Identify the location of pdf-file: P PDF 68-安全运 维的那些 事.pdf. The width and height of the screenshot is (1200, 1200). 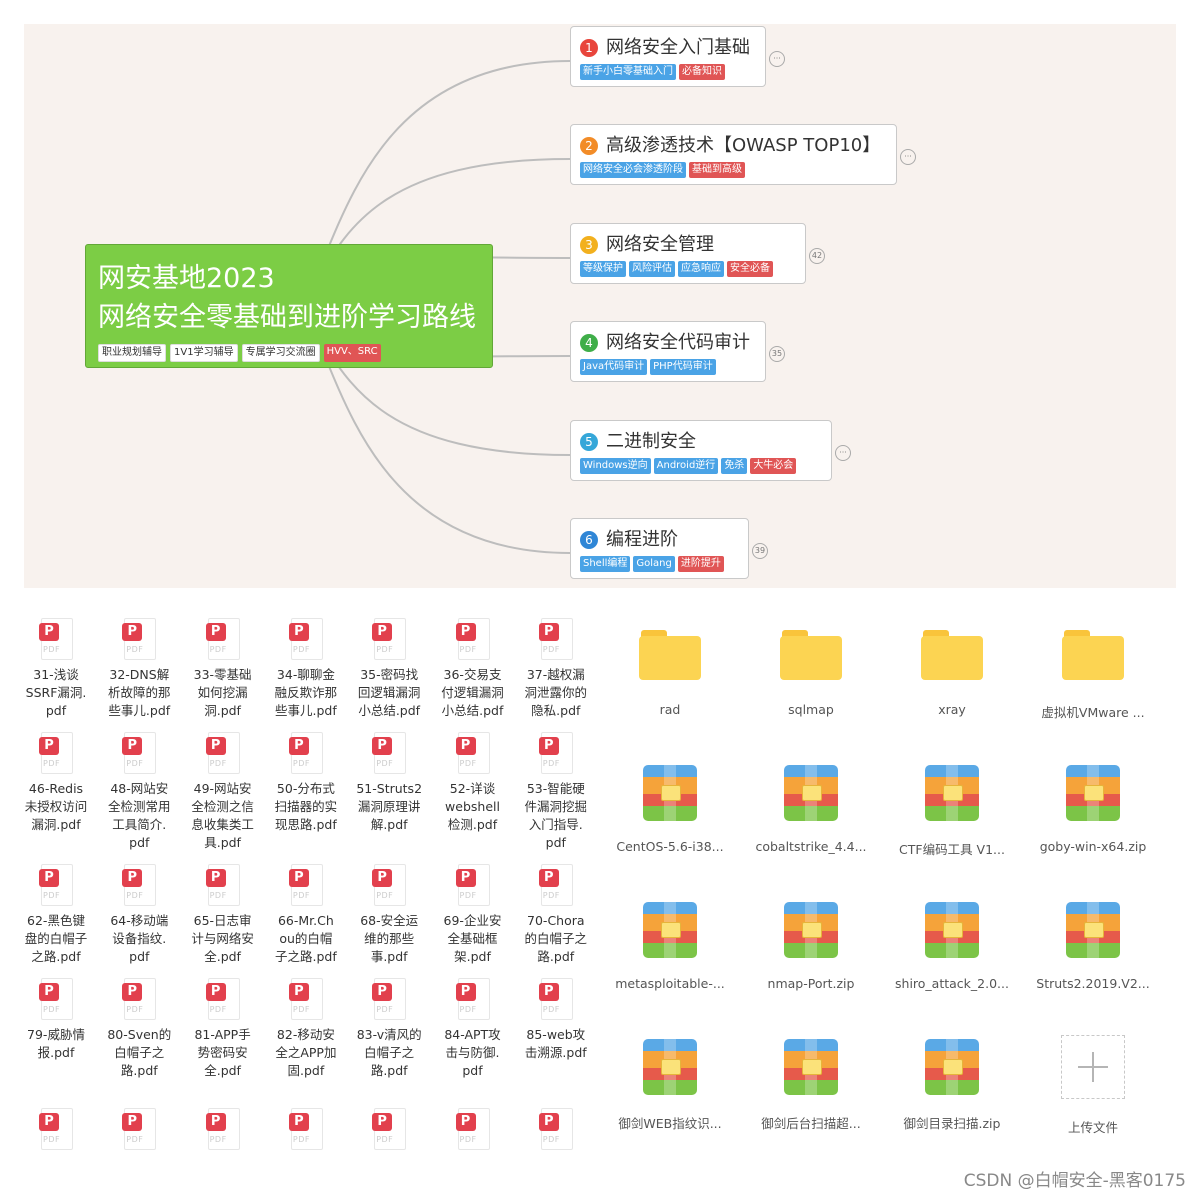
(389, 915).